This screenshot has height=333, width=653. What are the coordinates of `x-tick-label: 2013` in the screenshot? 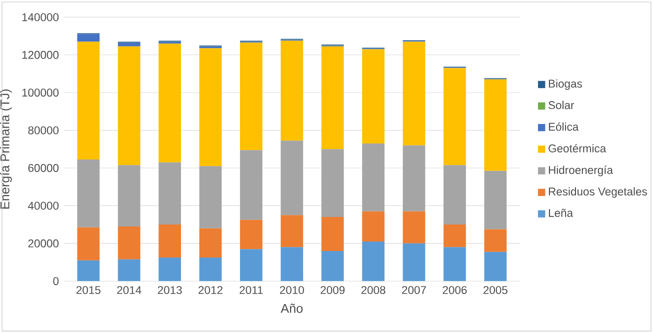 It's located at (170, 290).